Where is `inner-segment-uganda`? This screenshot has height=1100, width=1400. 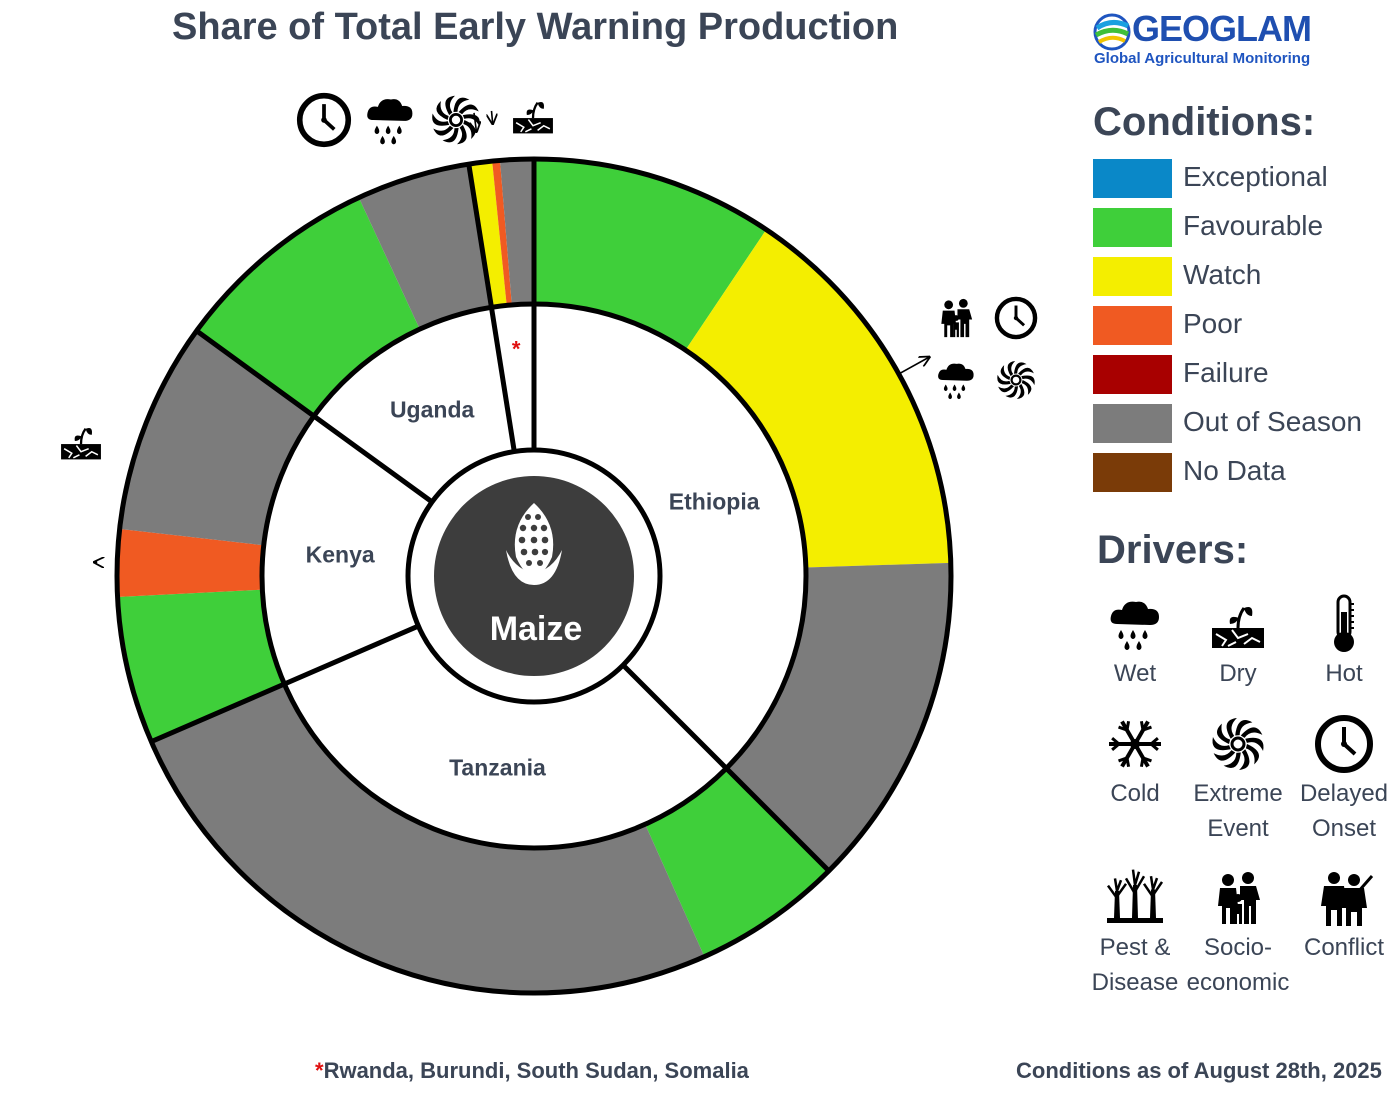 inner-segment-uganda is located at coordinates (414, 404).